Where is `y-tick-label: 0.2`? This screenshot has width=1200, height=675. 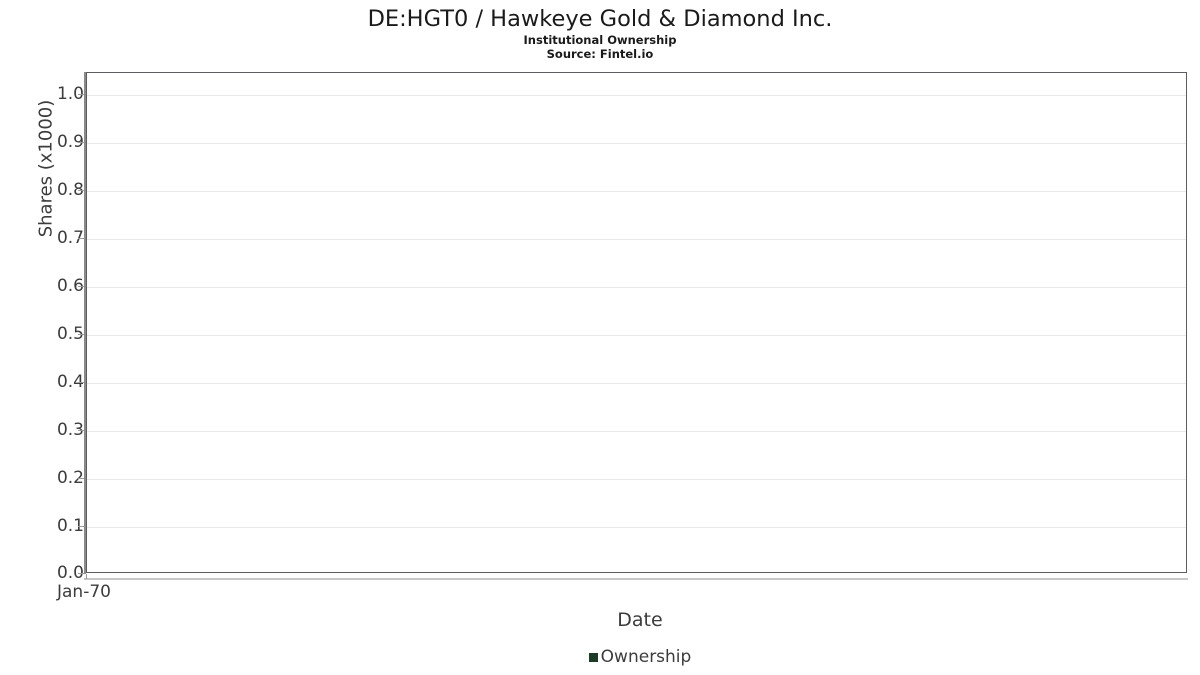
y-tick-label: 0.2 is located at coordinates (70, 478).